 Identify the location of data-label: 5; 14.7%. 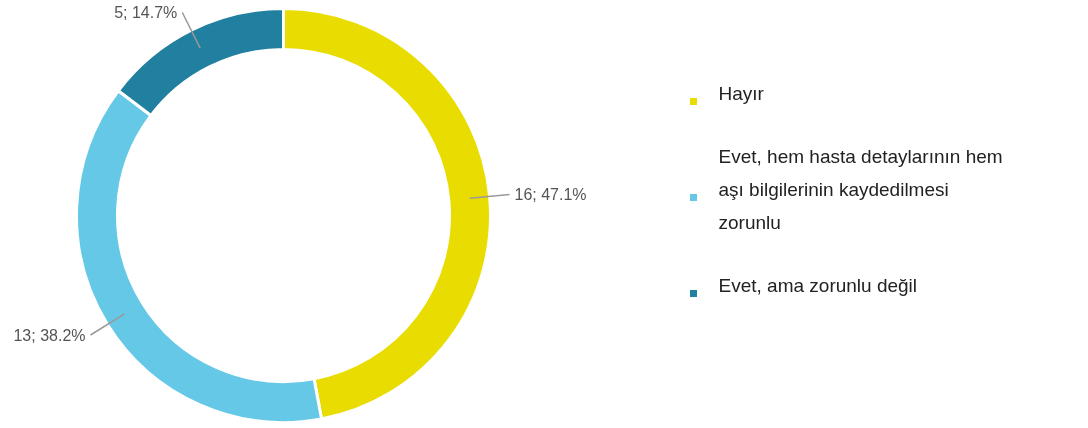
(146, 12).